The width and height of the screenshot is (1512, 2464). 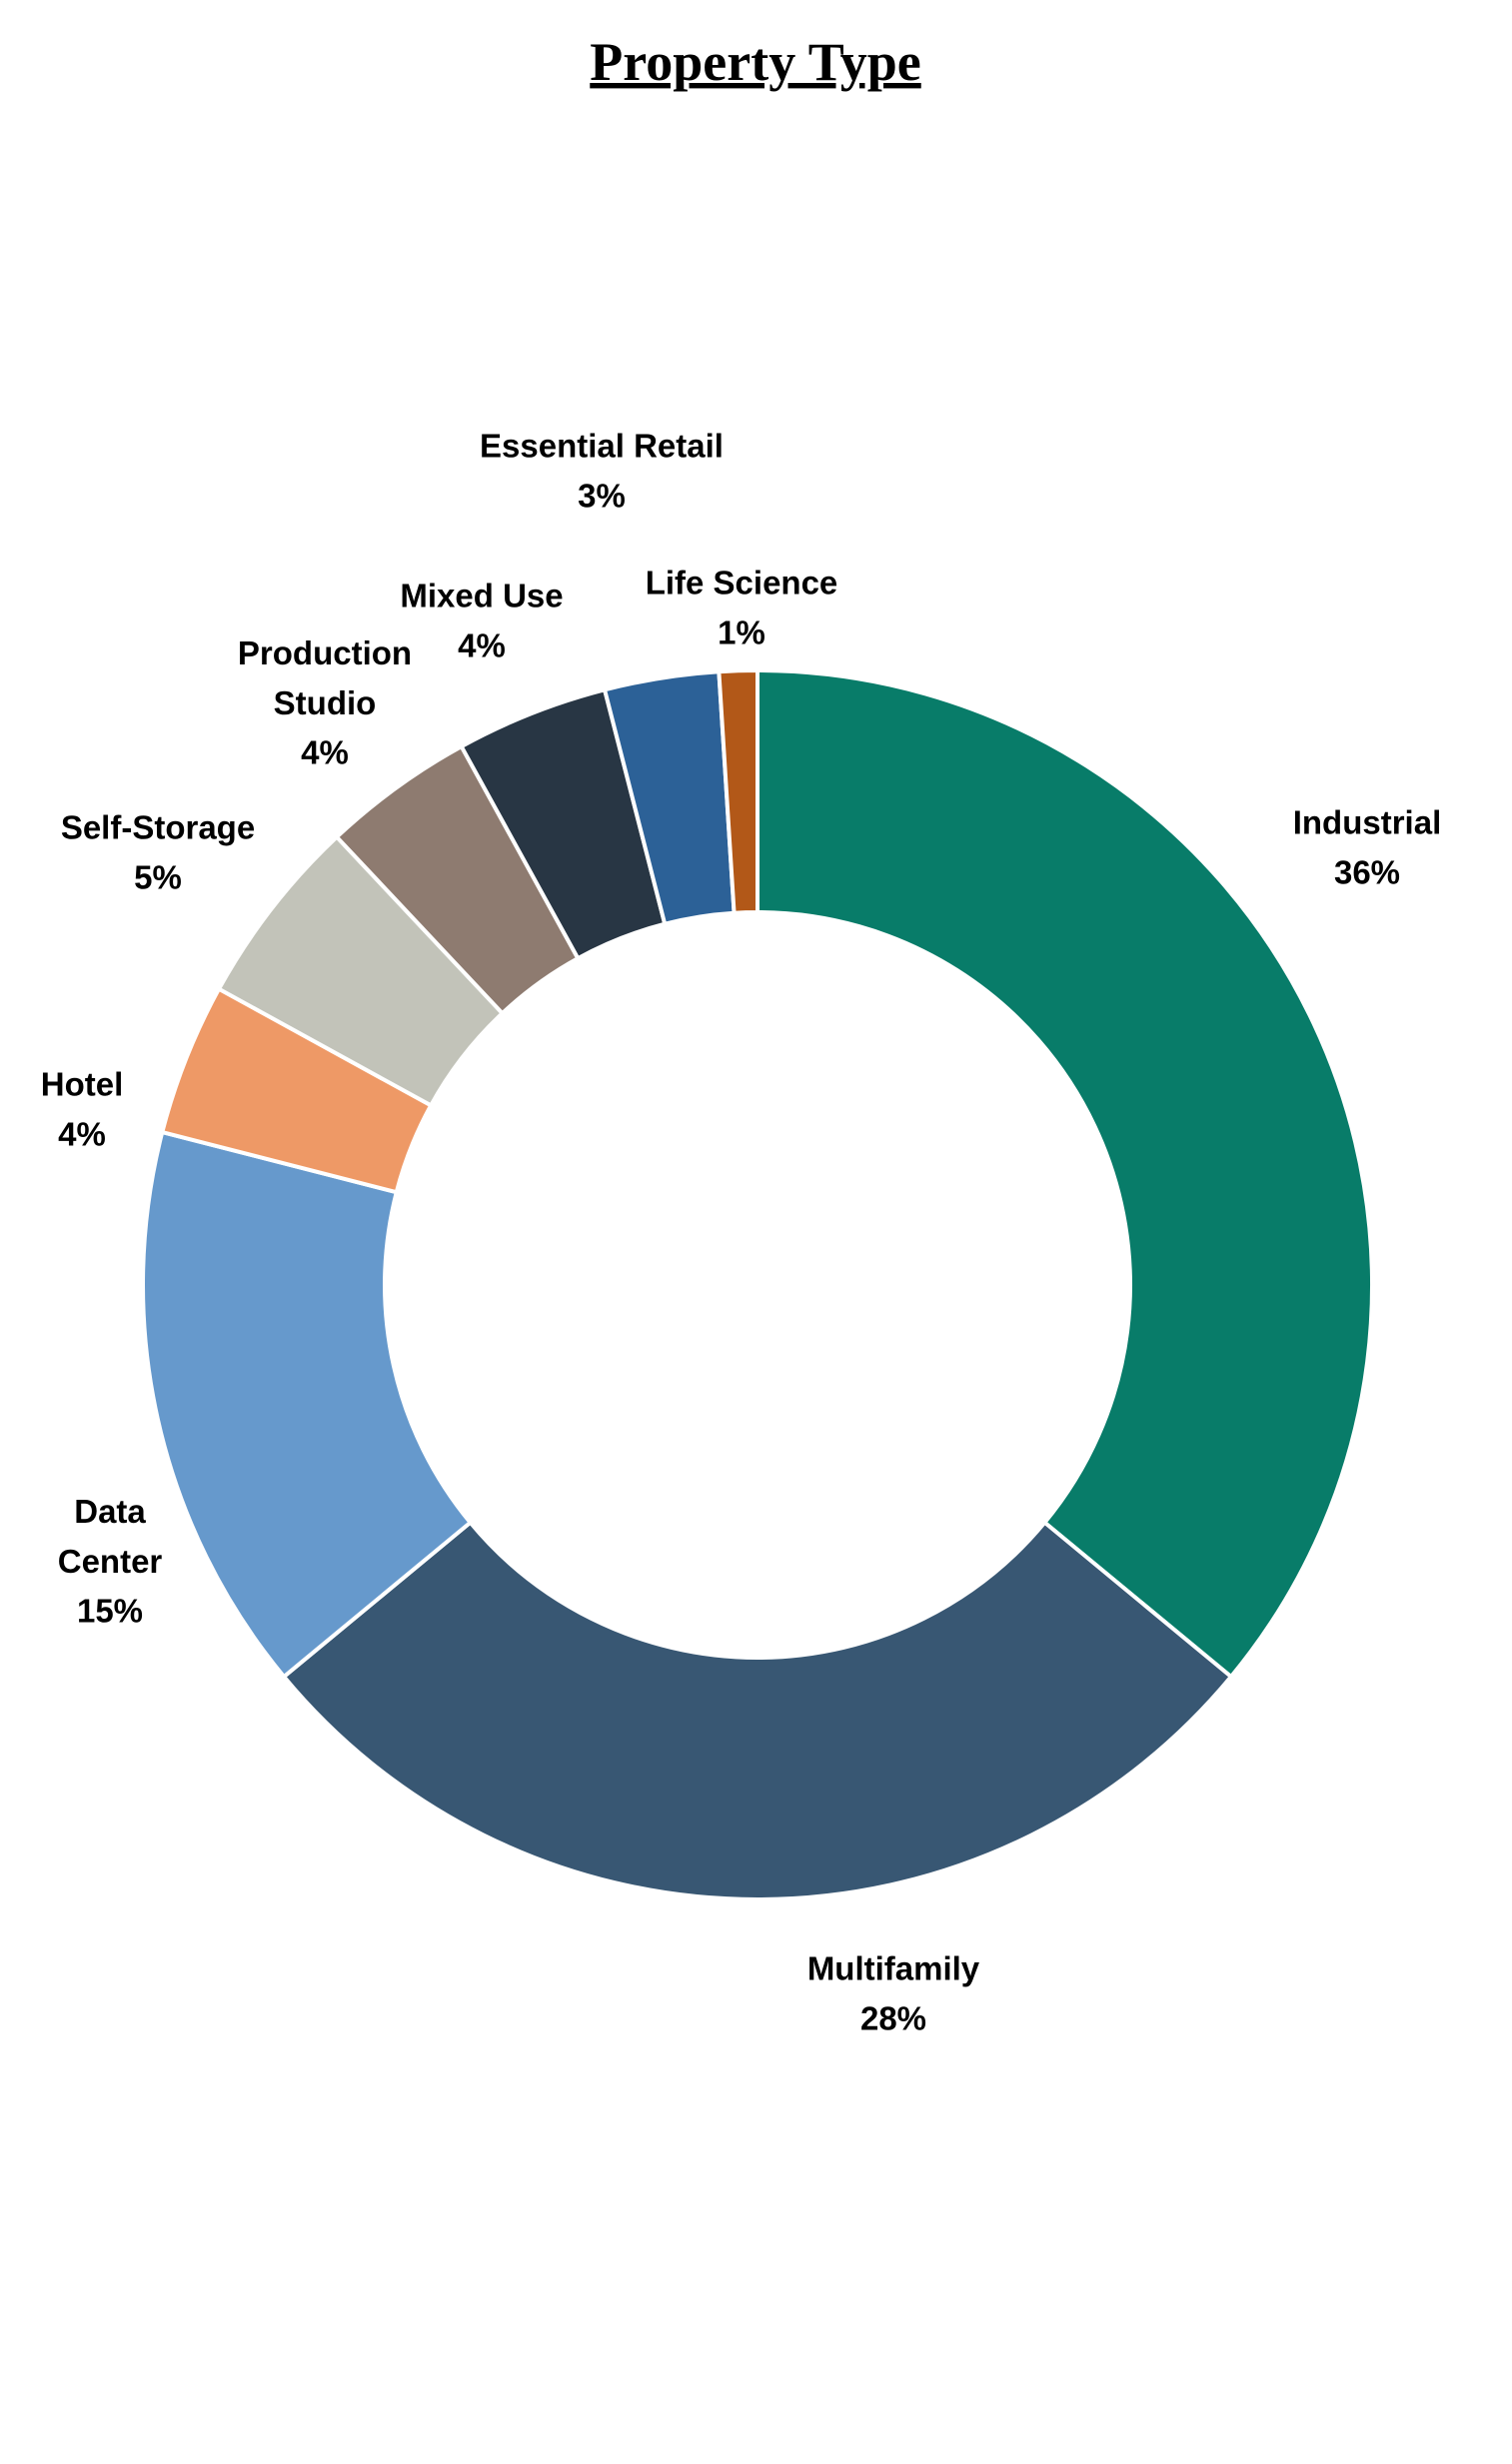 What do you see at coordinates (158, 827) in the screenshot?
I see `slice-label: Self-Storage` at bounding box center [158, 827].